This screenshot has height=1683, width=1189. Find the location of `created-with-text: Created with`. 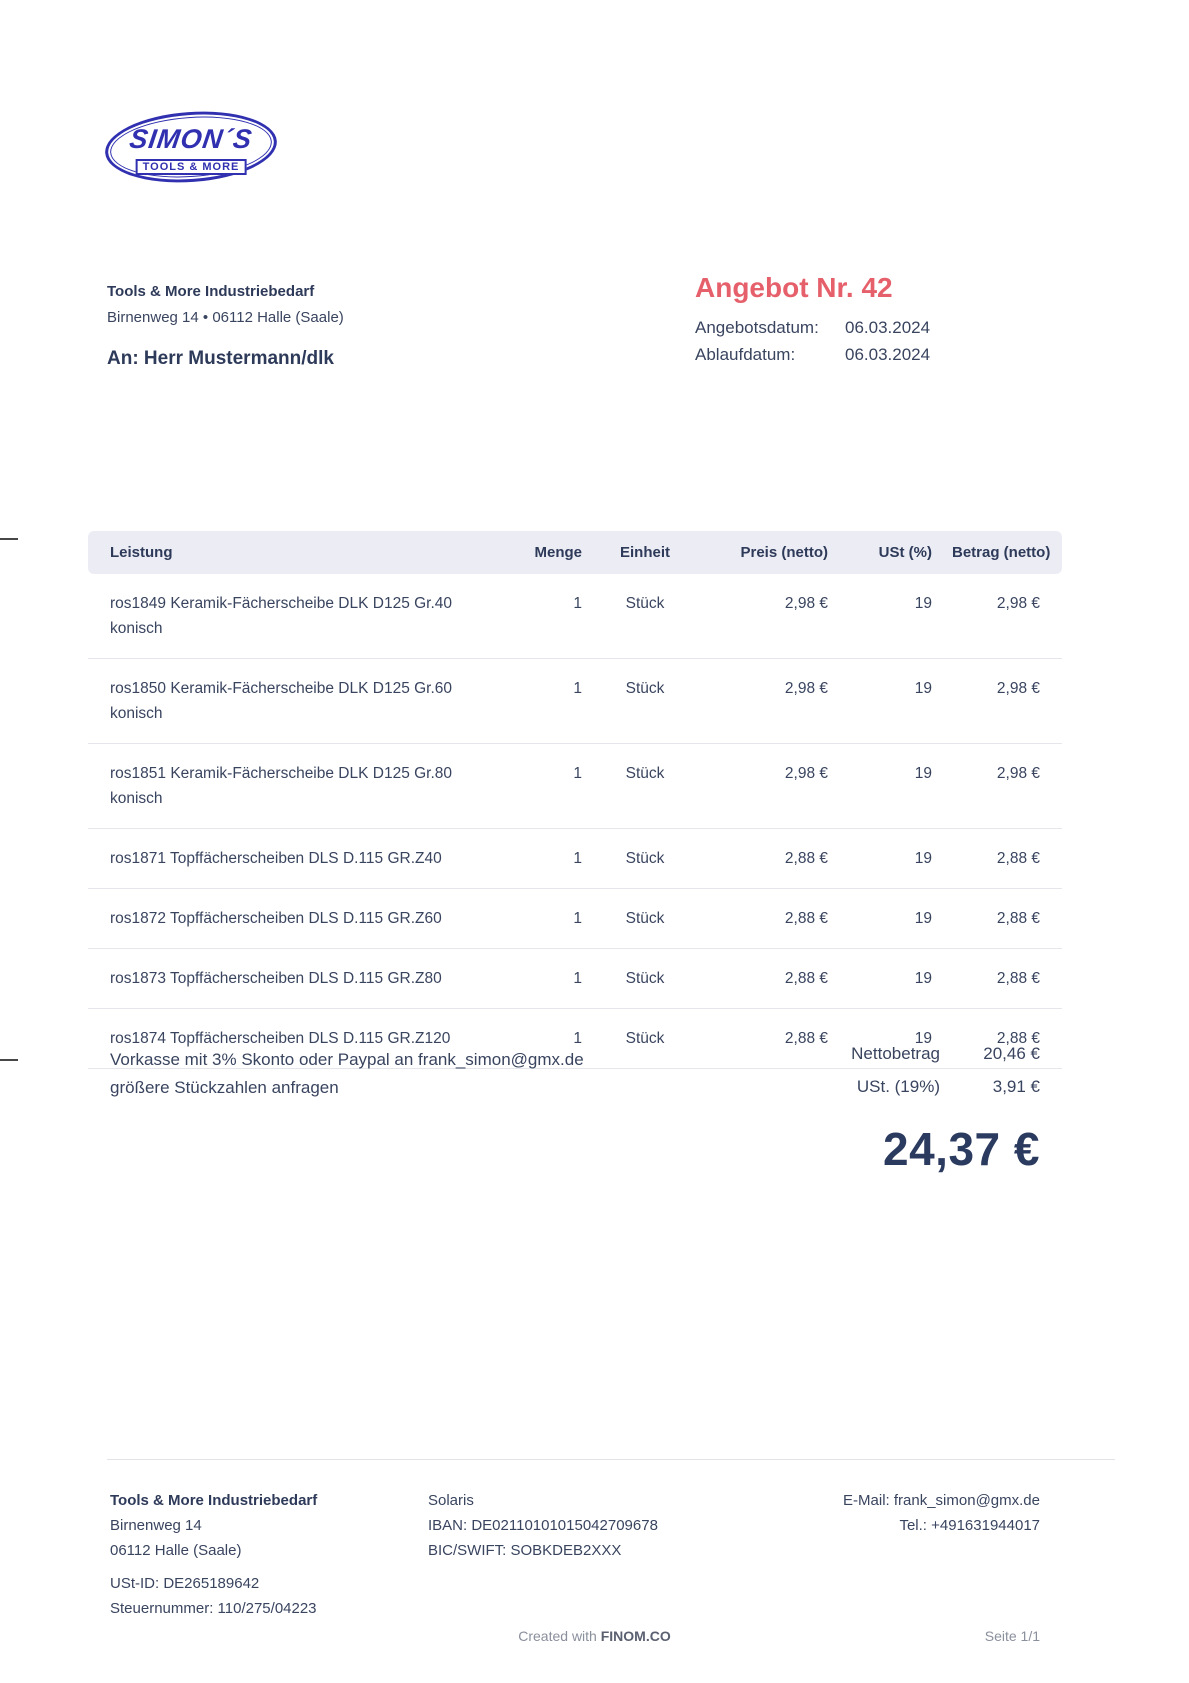

created-with-text: Created with is located at coordinates (559, 1636).